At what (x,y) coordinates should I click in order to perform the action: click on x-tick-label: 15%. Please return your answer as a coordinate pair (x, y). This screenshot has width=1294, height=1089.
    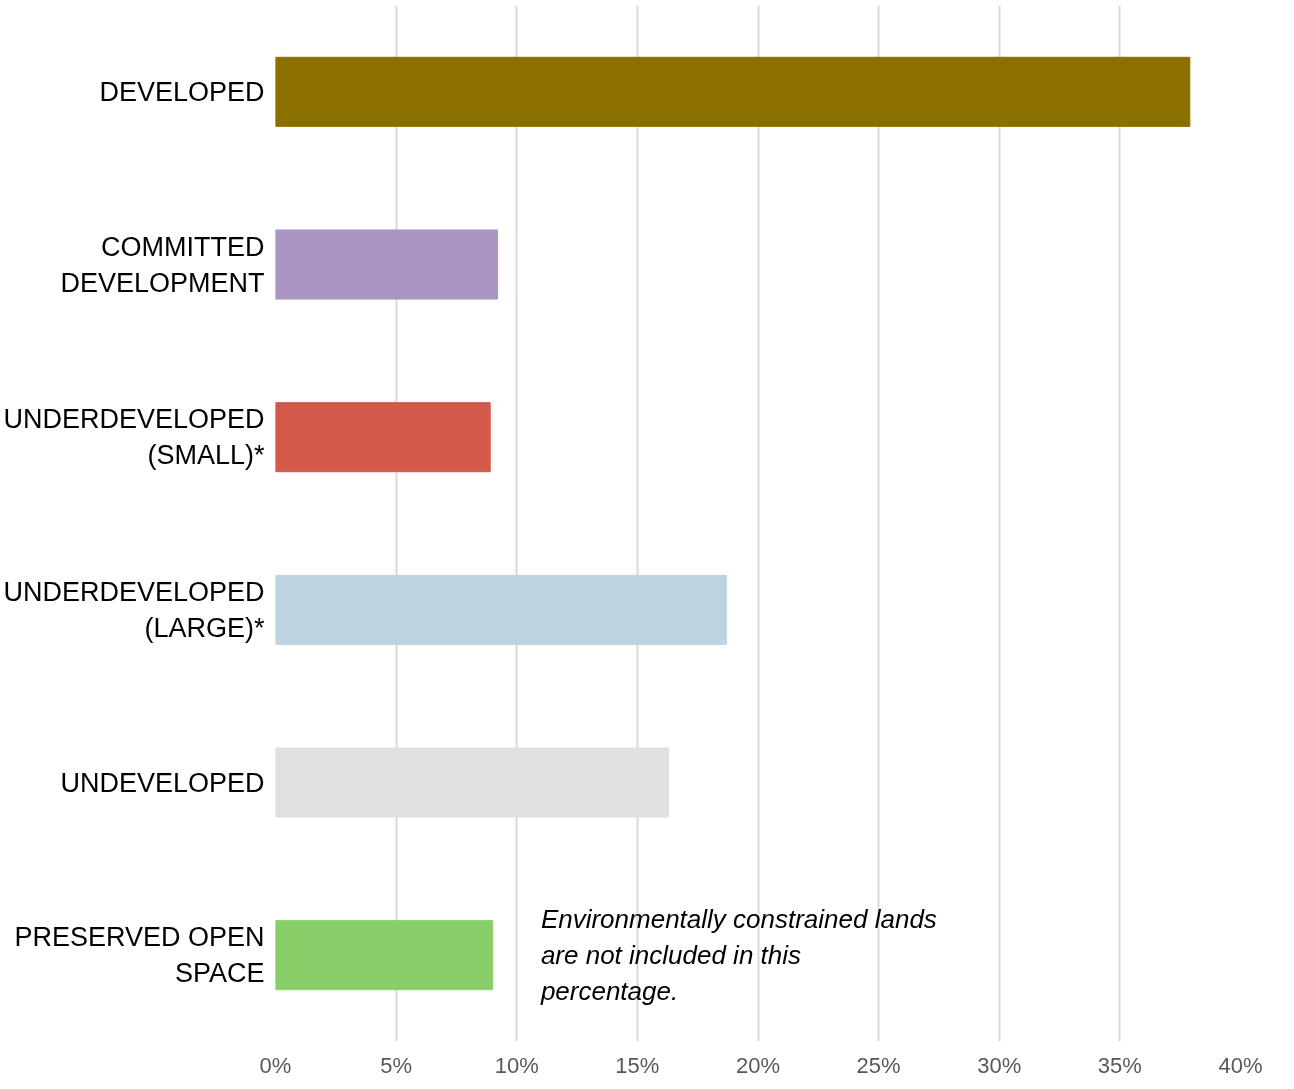
    Looking at the image, I should click on (637, 1065).